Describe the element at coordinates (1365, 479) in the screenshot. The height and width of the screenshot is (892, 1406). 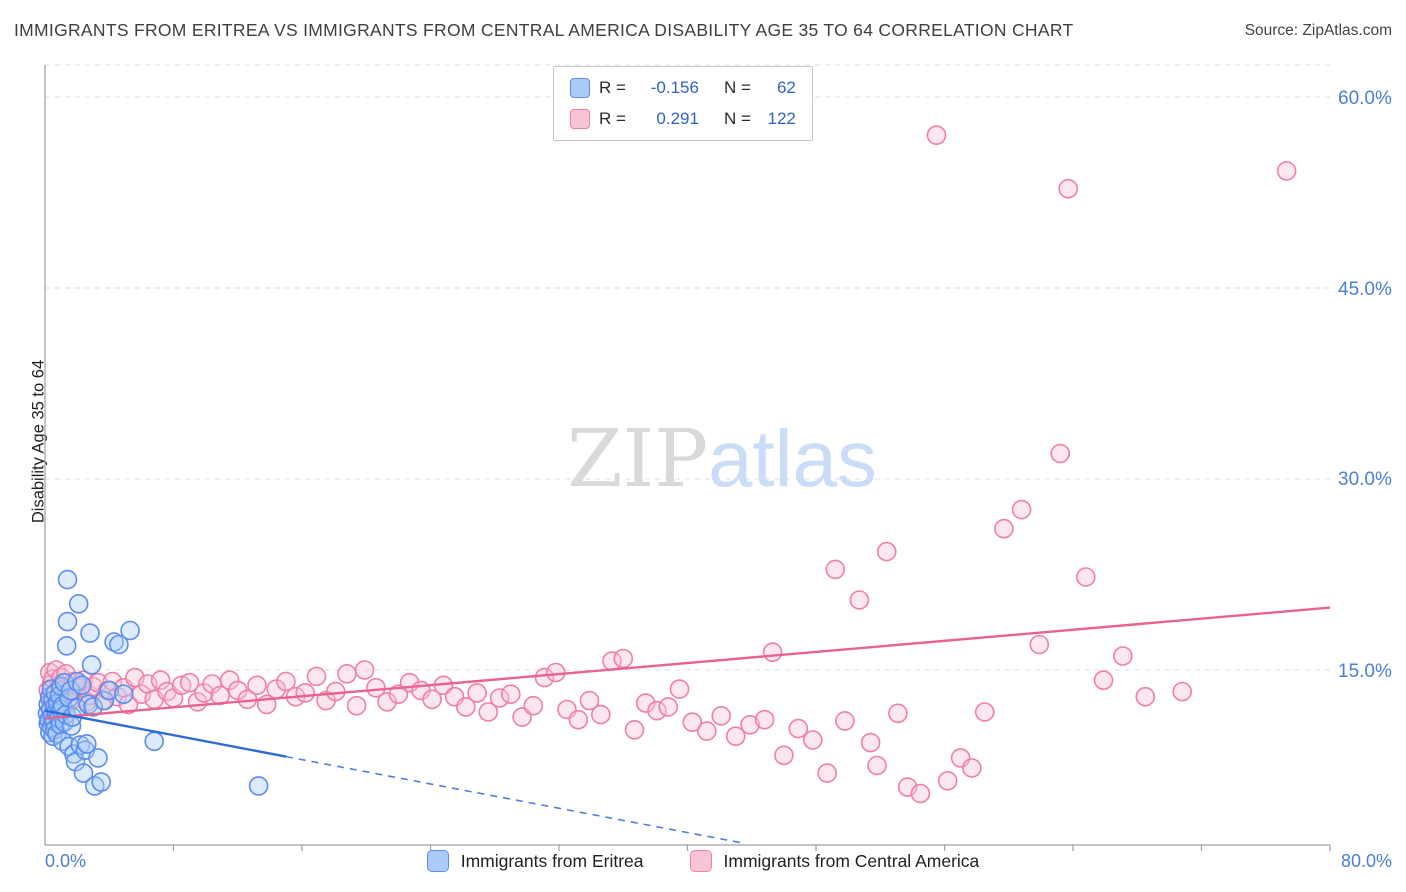
I see `y-tick-label-30: 30.0%` at that location.